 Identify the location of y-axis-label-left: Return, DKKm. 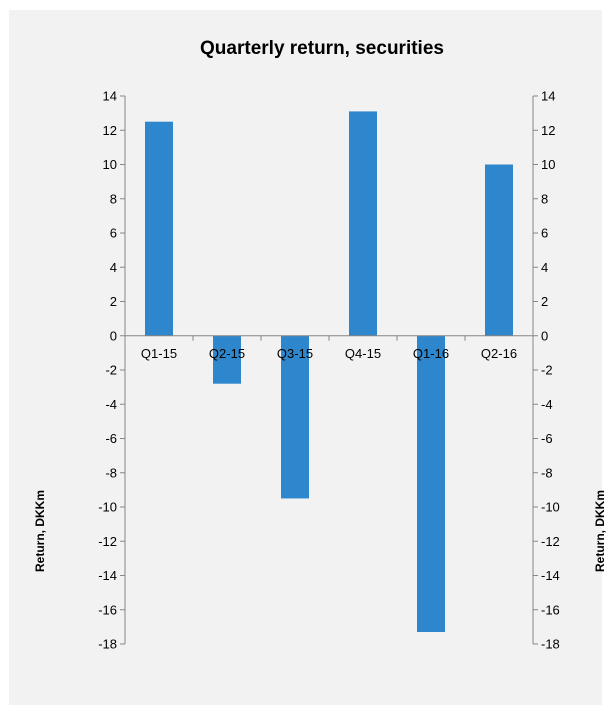
(40, 531).